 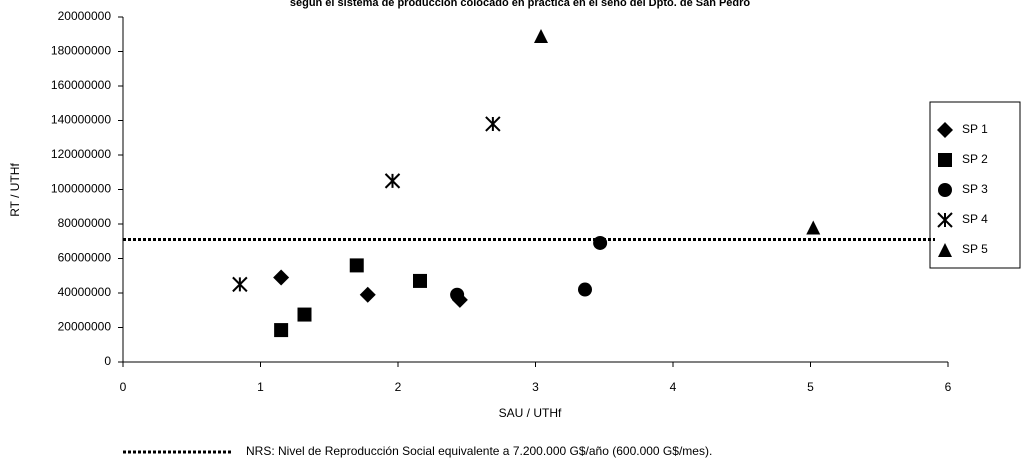 I want to click on y-axis-label: RT / UTHf, so click(x=15, y=190).